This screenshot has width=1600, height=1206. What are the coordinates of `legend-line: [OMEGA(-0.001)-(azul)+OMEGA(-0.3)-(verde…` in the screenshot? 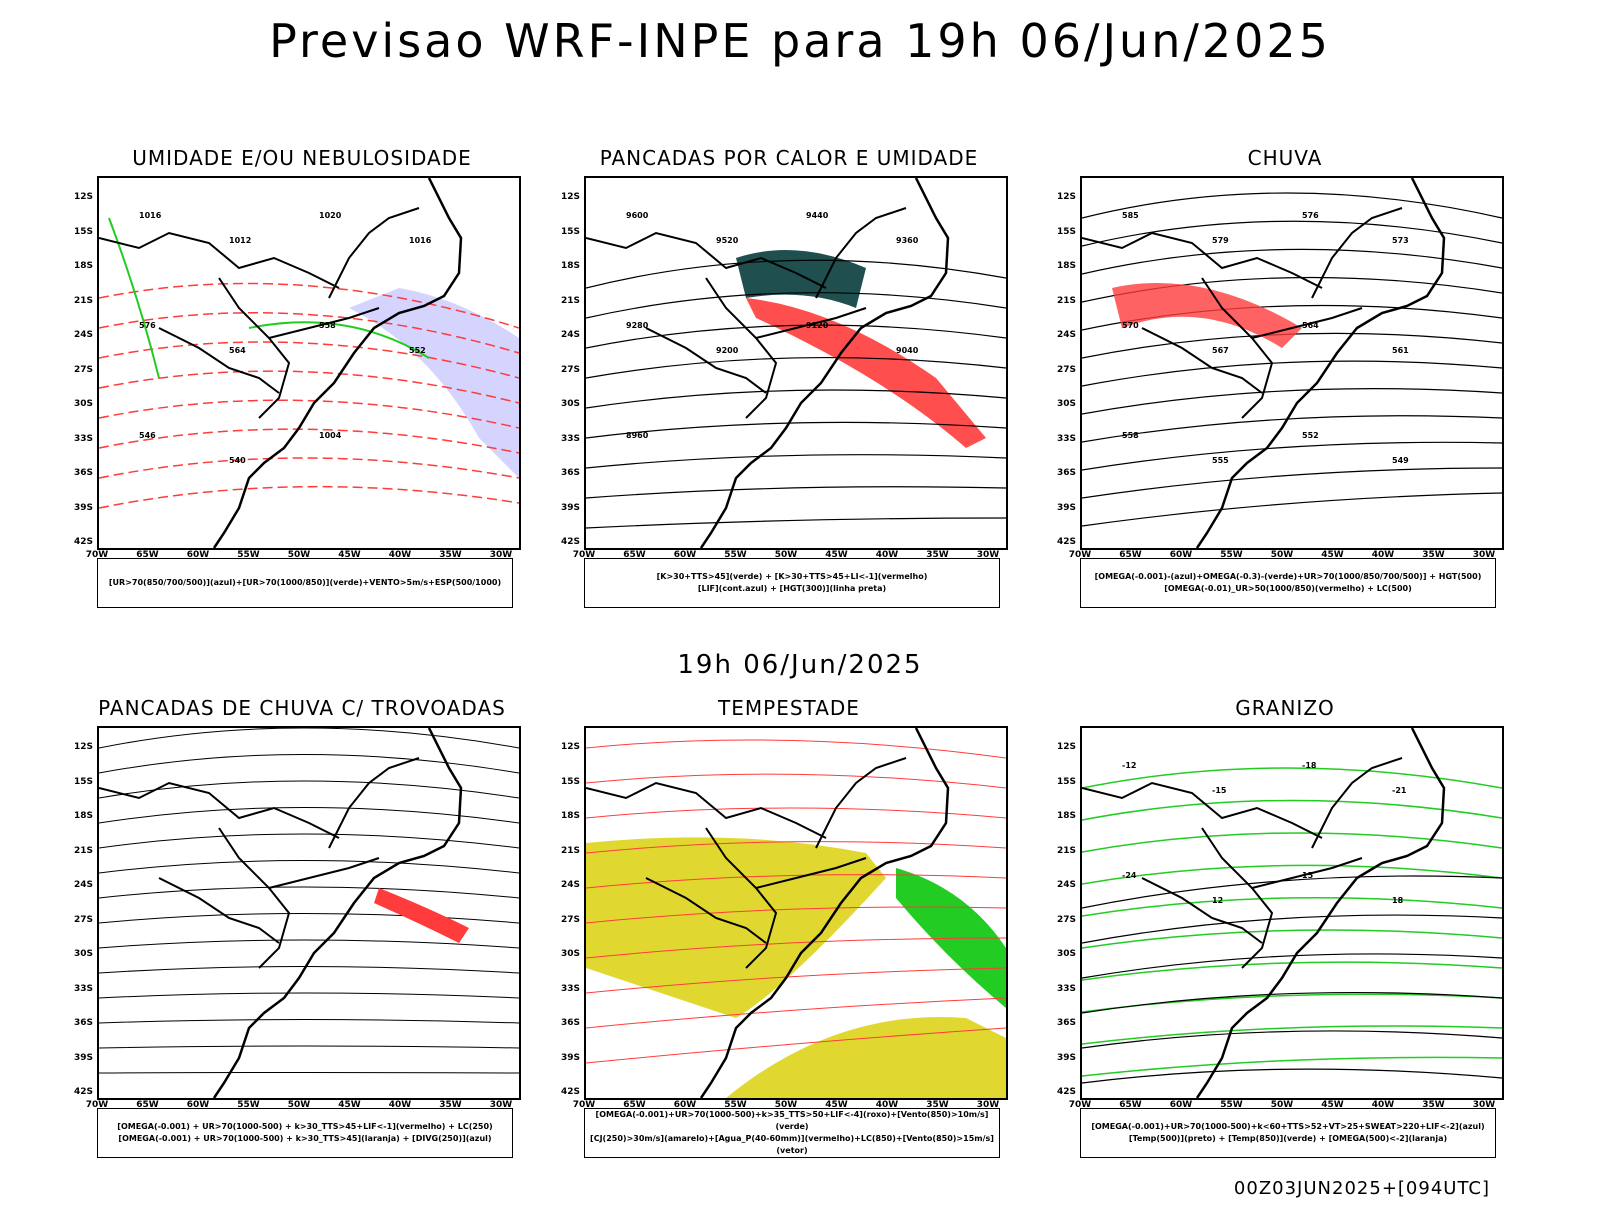 It's located at (1288, 576).